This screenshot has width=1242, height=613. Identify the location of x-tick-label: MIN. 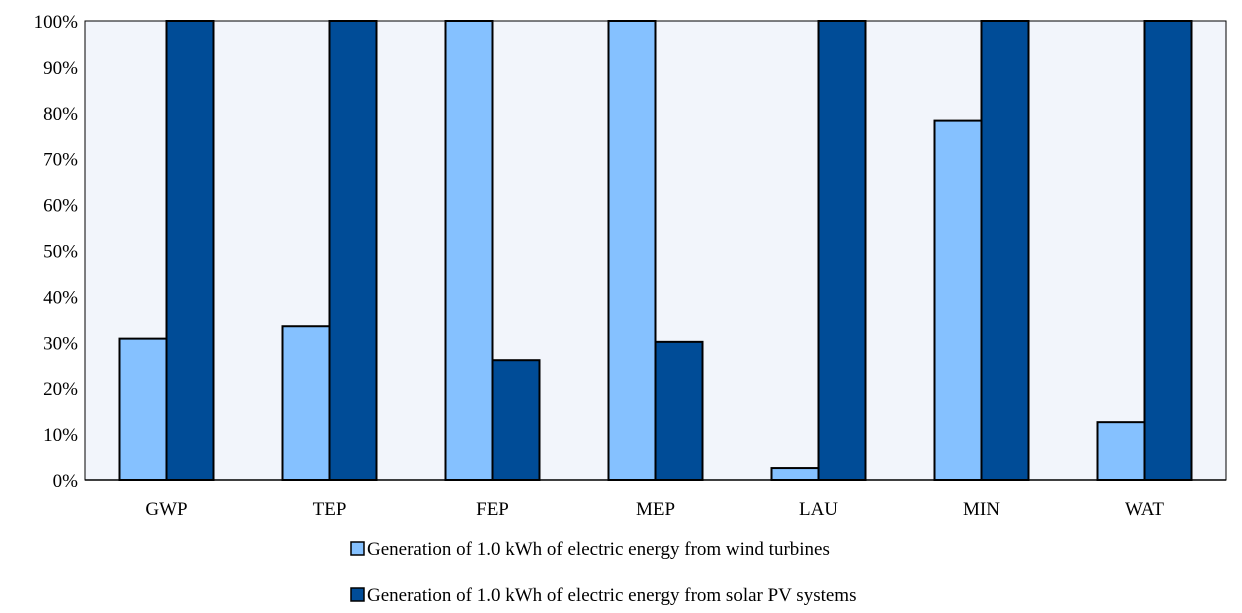
(981, 509).